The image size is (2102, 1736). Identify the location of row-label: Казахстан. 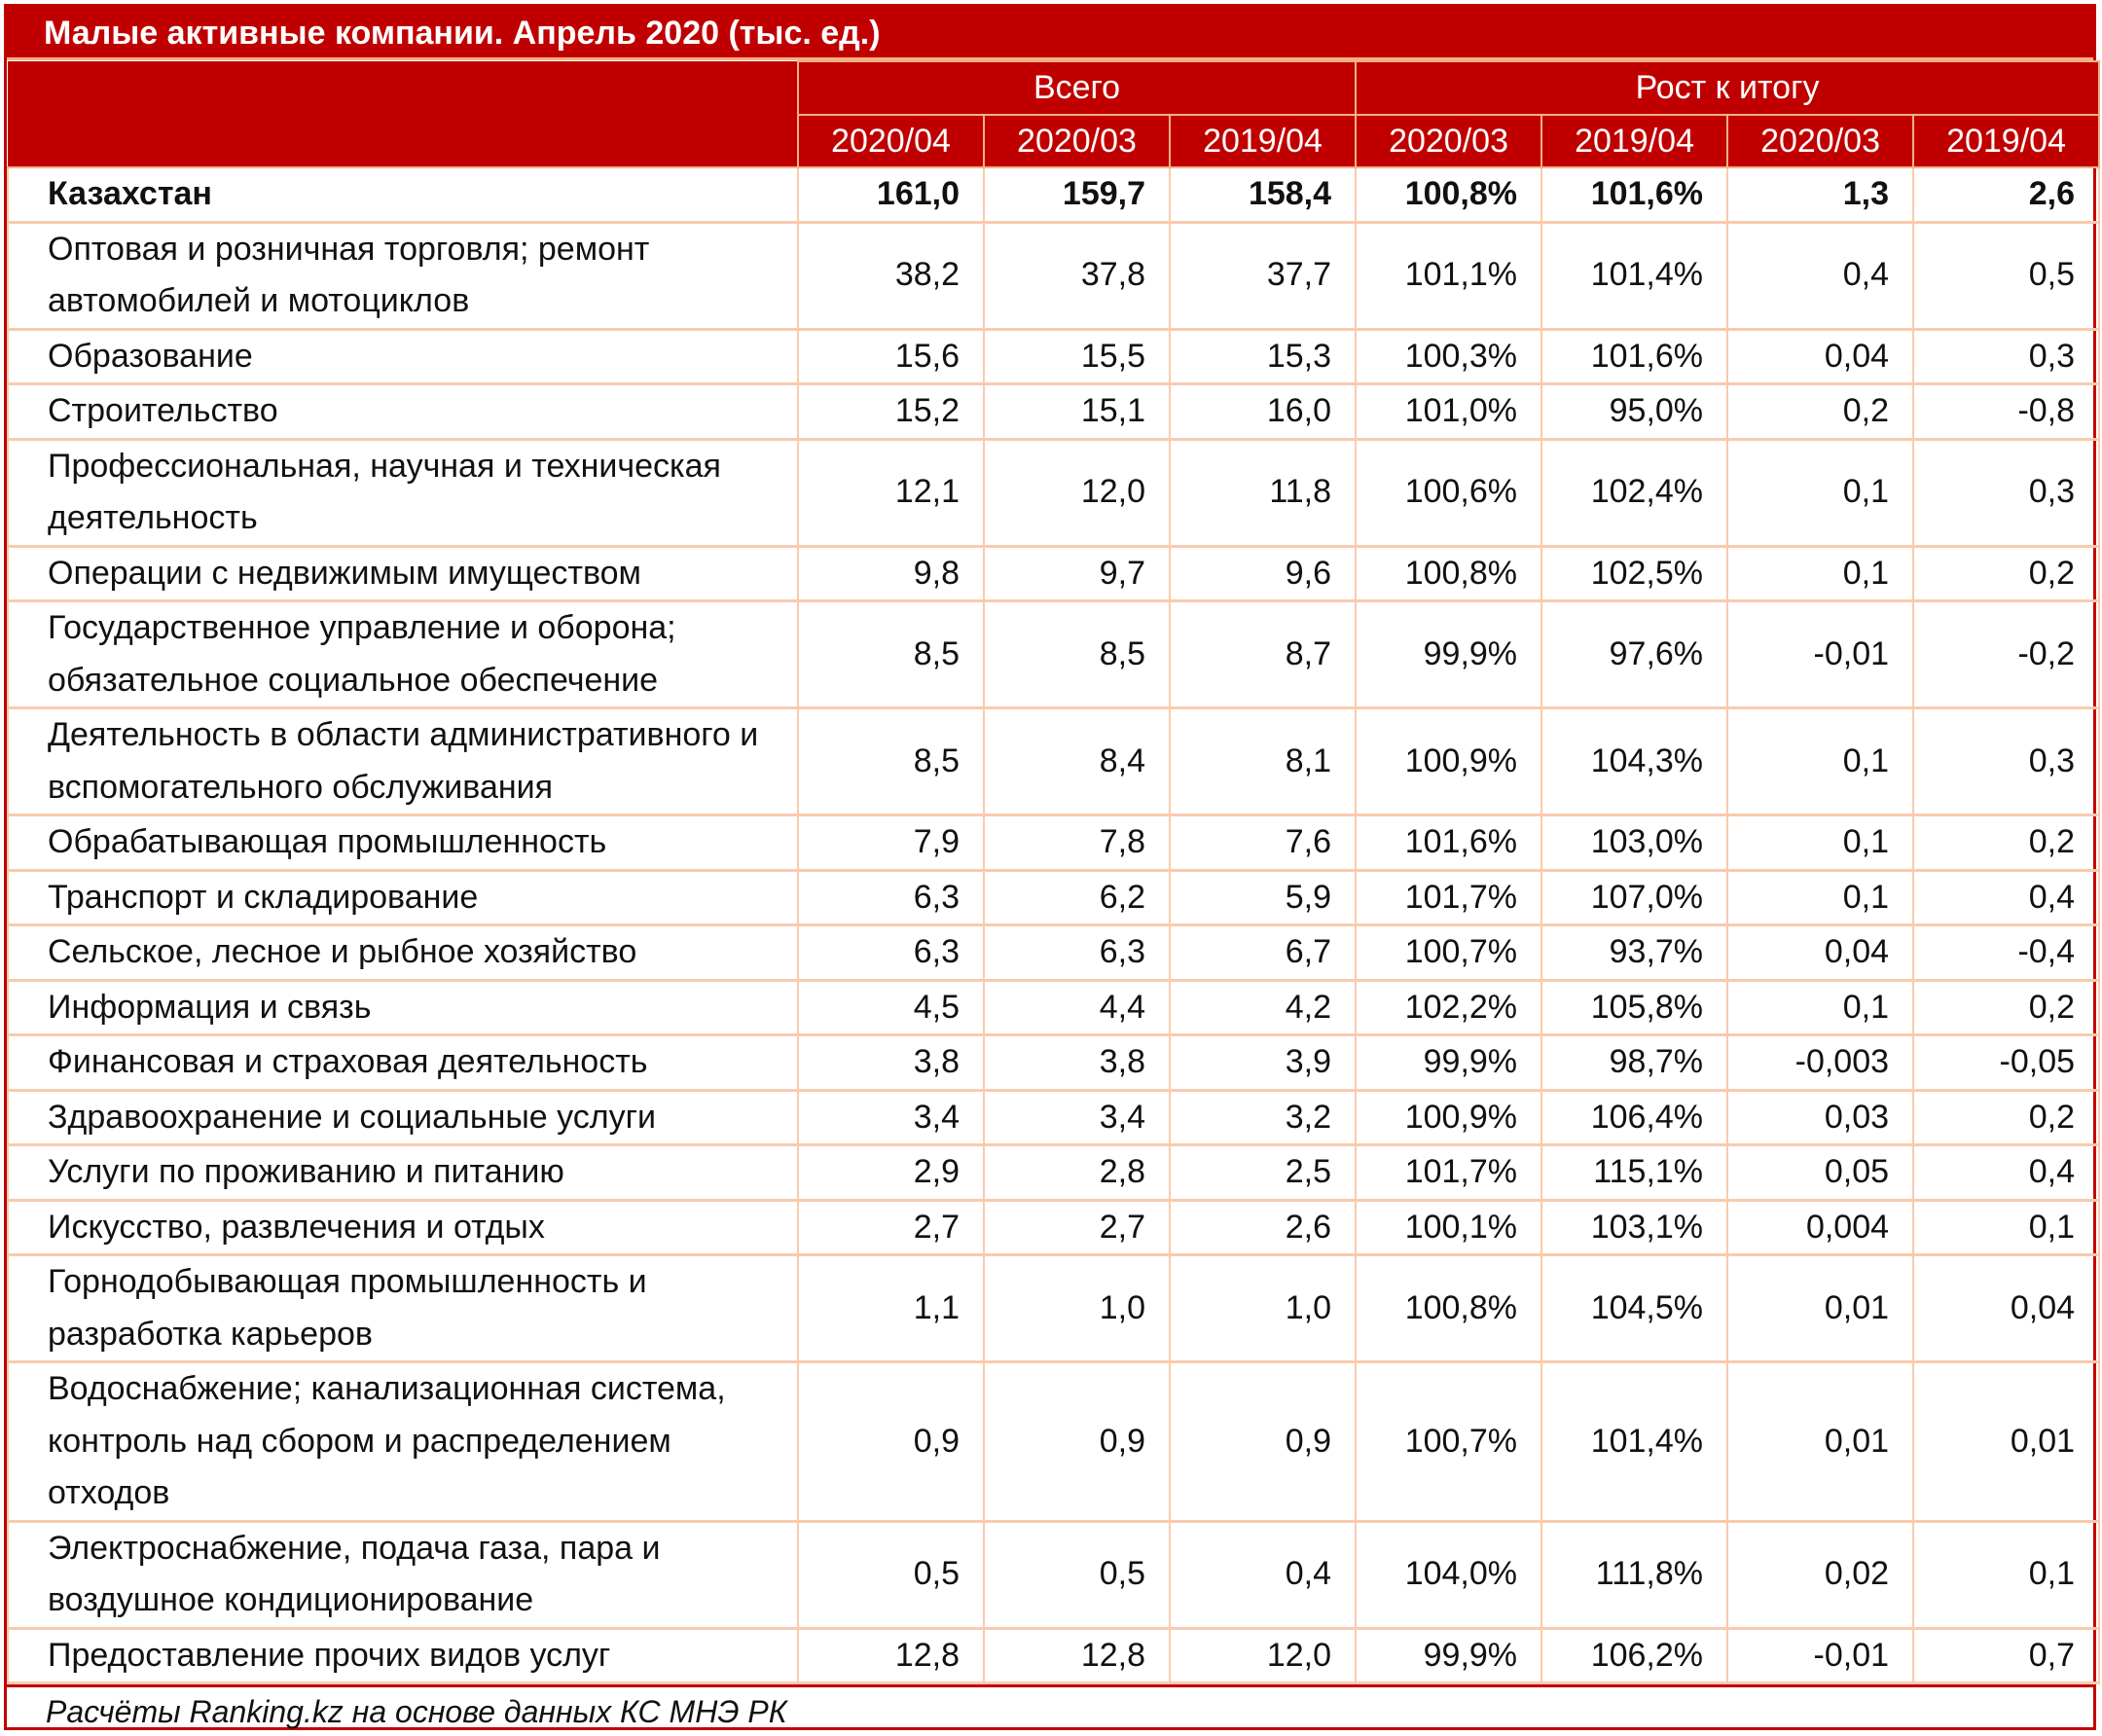
(403, 195).